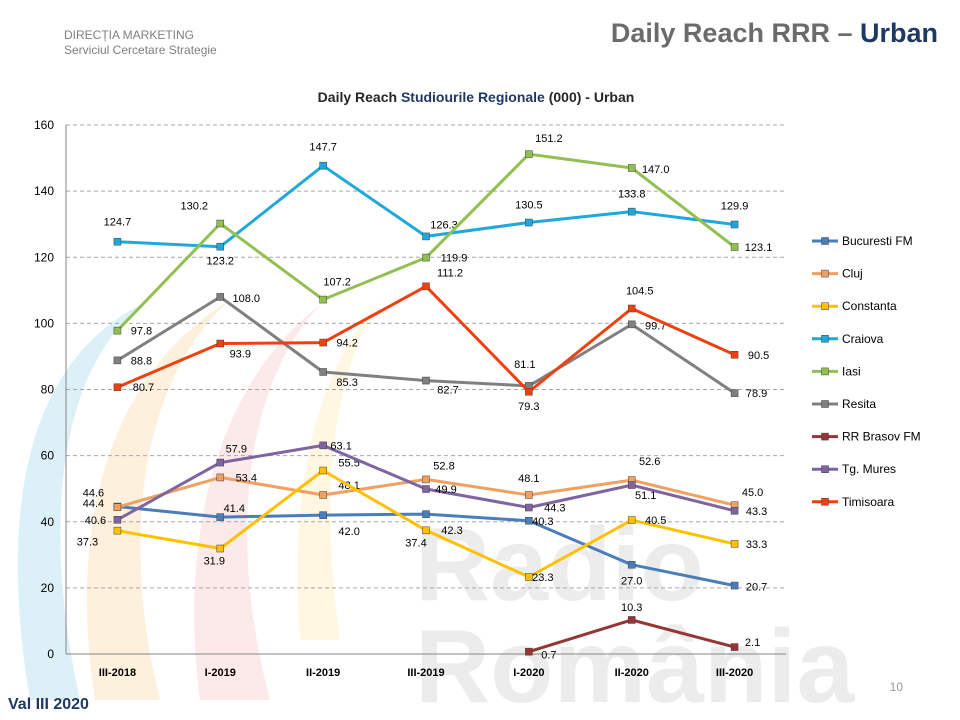 The image size is (960, 720). I want to click on x-tick-label: I-2019, so click(220, 673).